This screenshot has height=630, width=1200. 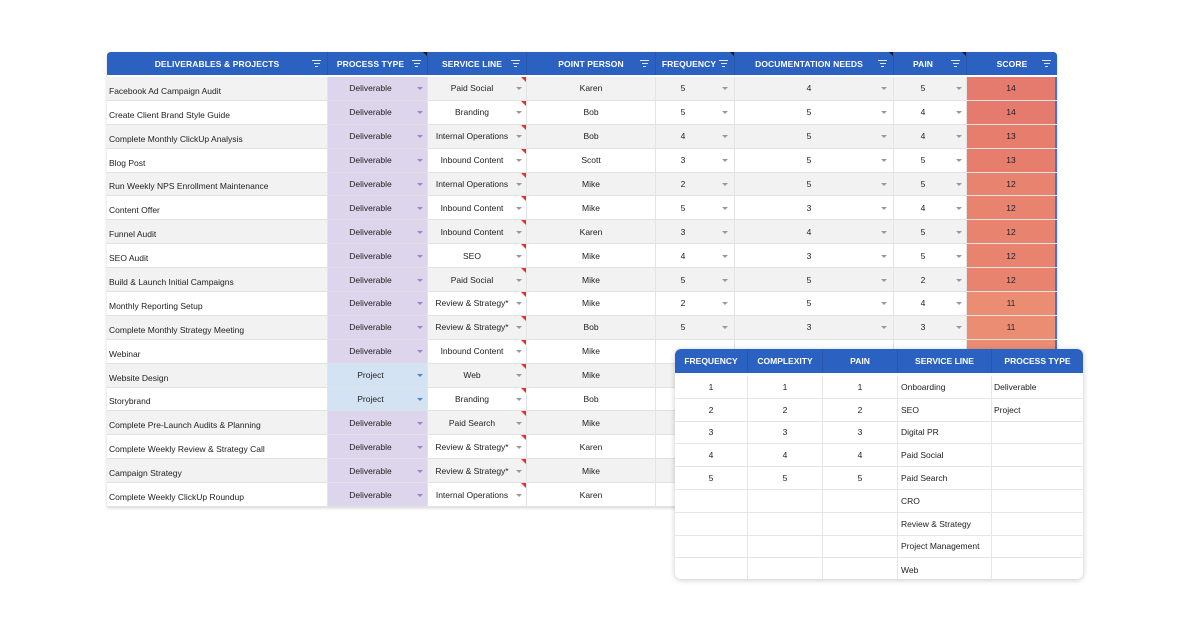 What do you see at coordinates (695, 63) in the screenshot?
I see `col-header-frequency: FREQUENCY` at bounding box center [695, 63].